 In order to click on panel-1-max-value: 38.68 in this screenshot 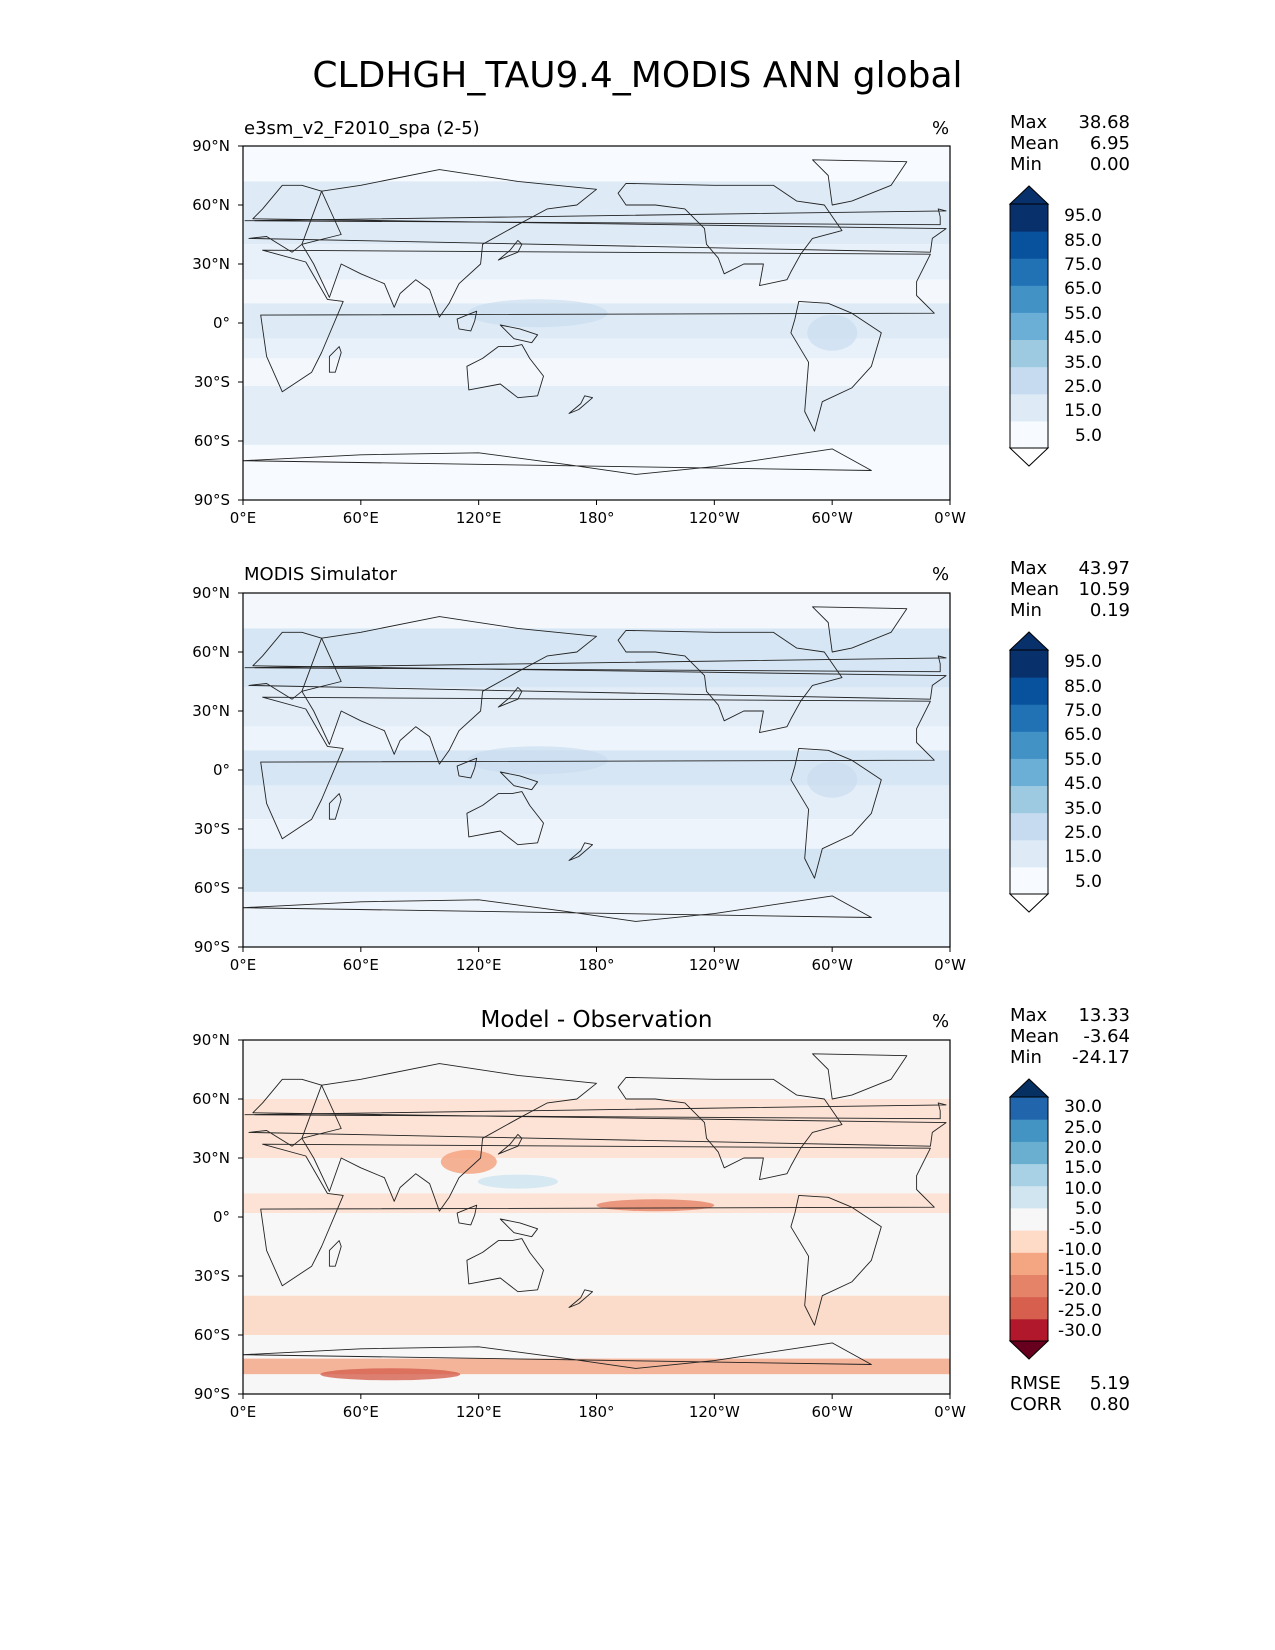, I will do `click(1104, 122)`.